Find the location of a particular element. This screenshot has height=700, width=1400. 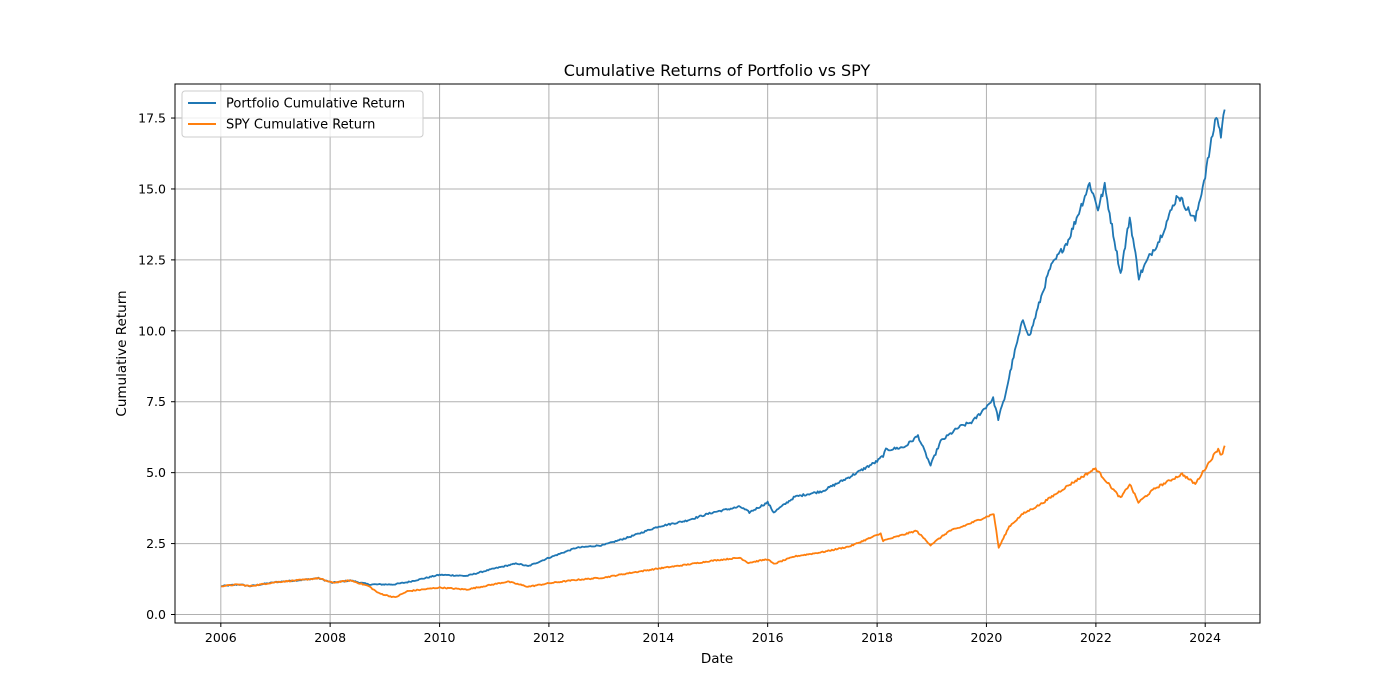

legend-box is located at coordinates (302, 114).